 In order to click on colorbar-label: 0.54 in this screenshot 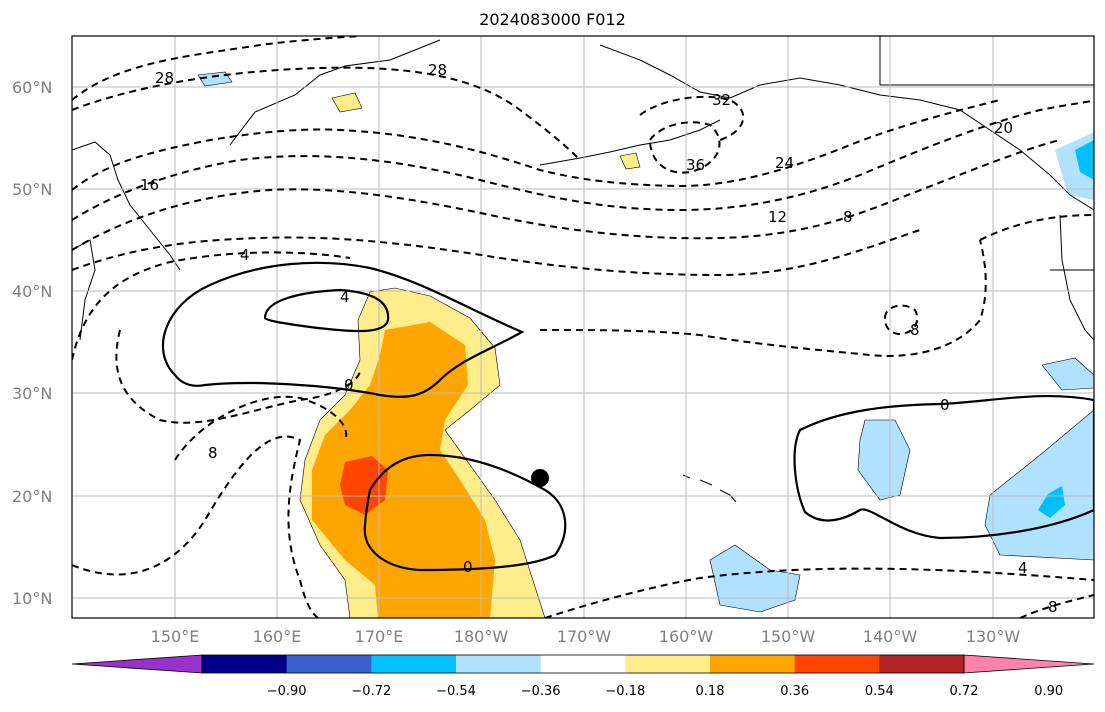, I will do `click(879, 691)`.